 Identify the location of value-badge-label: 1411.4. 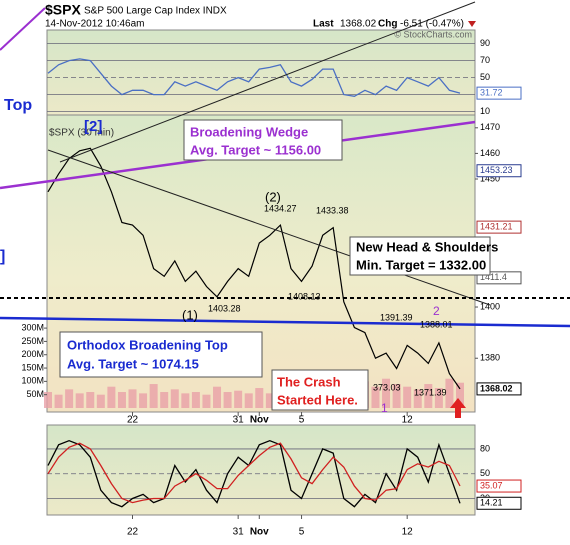
(493, 277).